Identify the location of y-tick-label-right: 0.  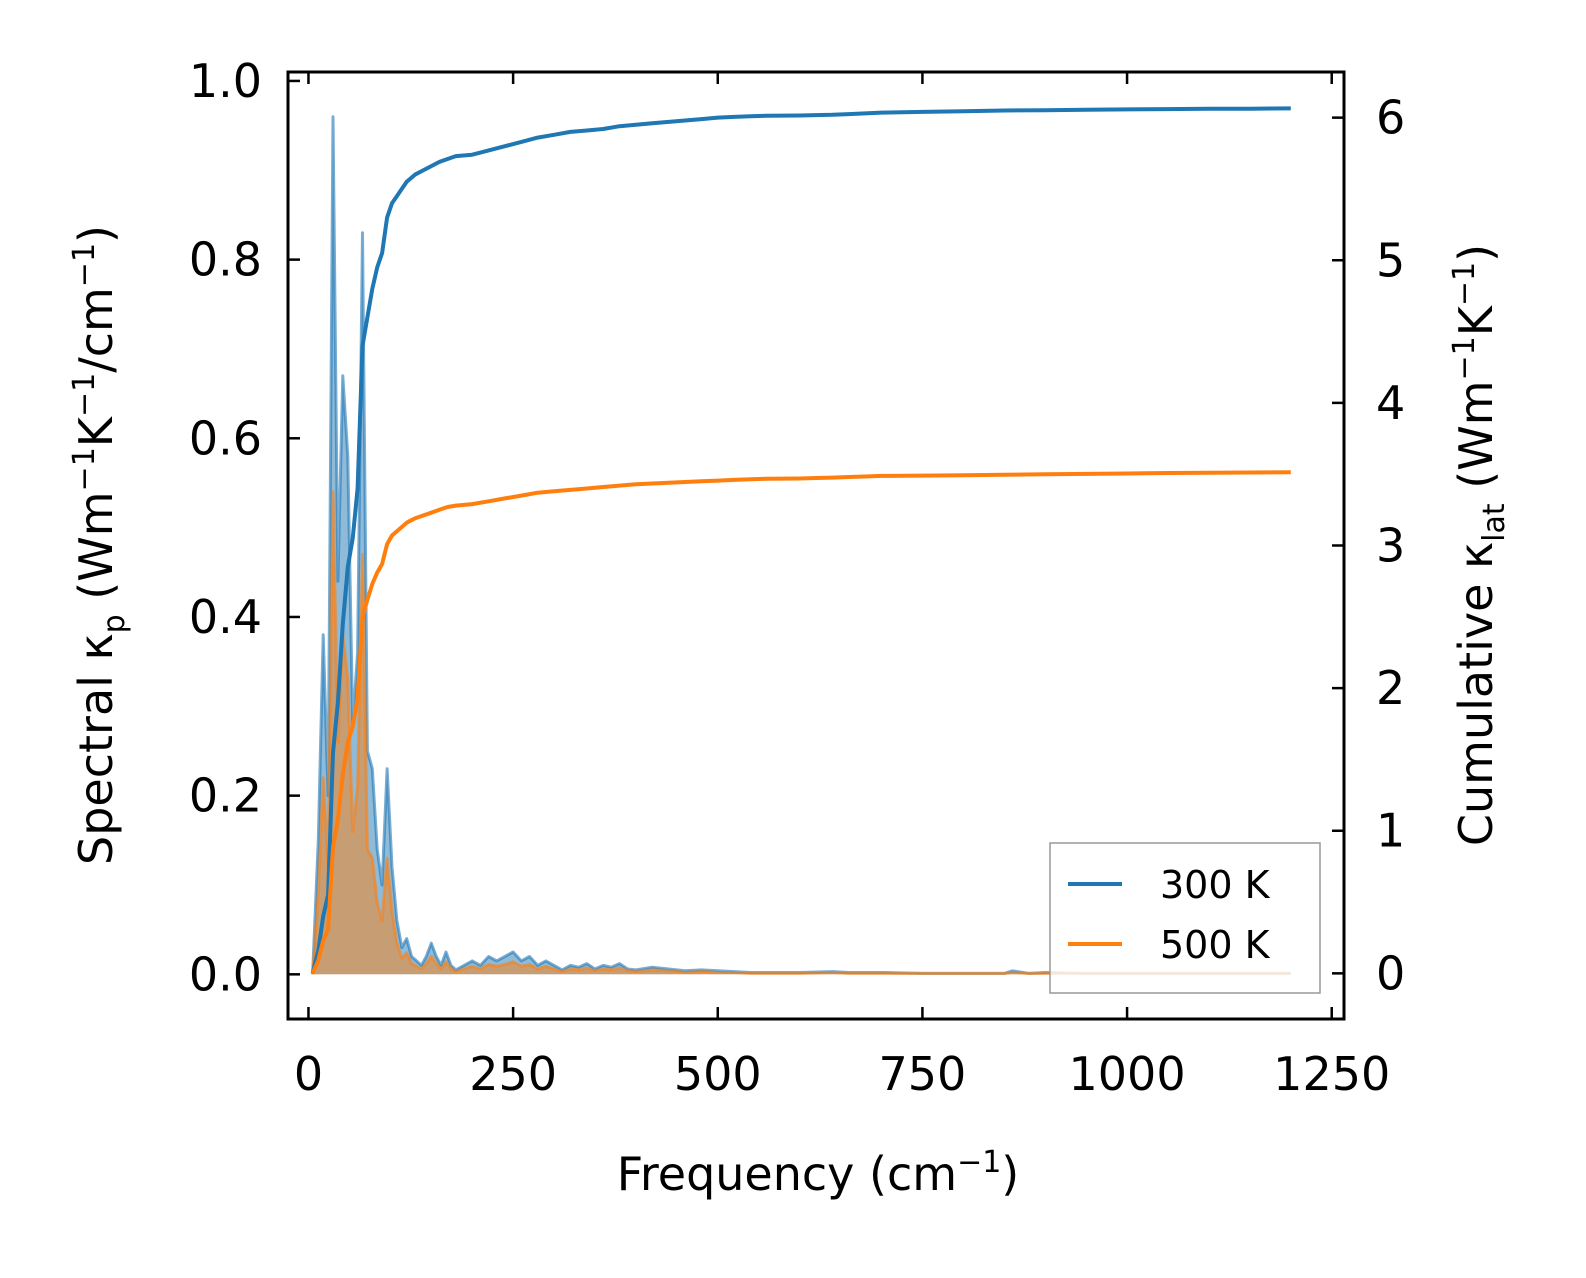
(1390, 973).